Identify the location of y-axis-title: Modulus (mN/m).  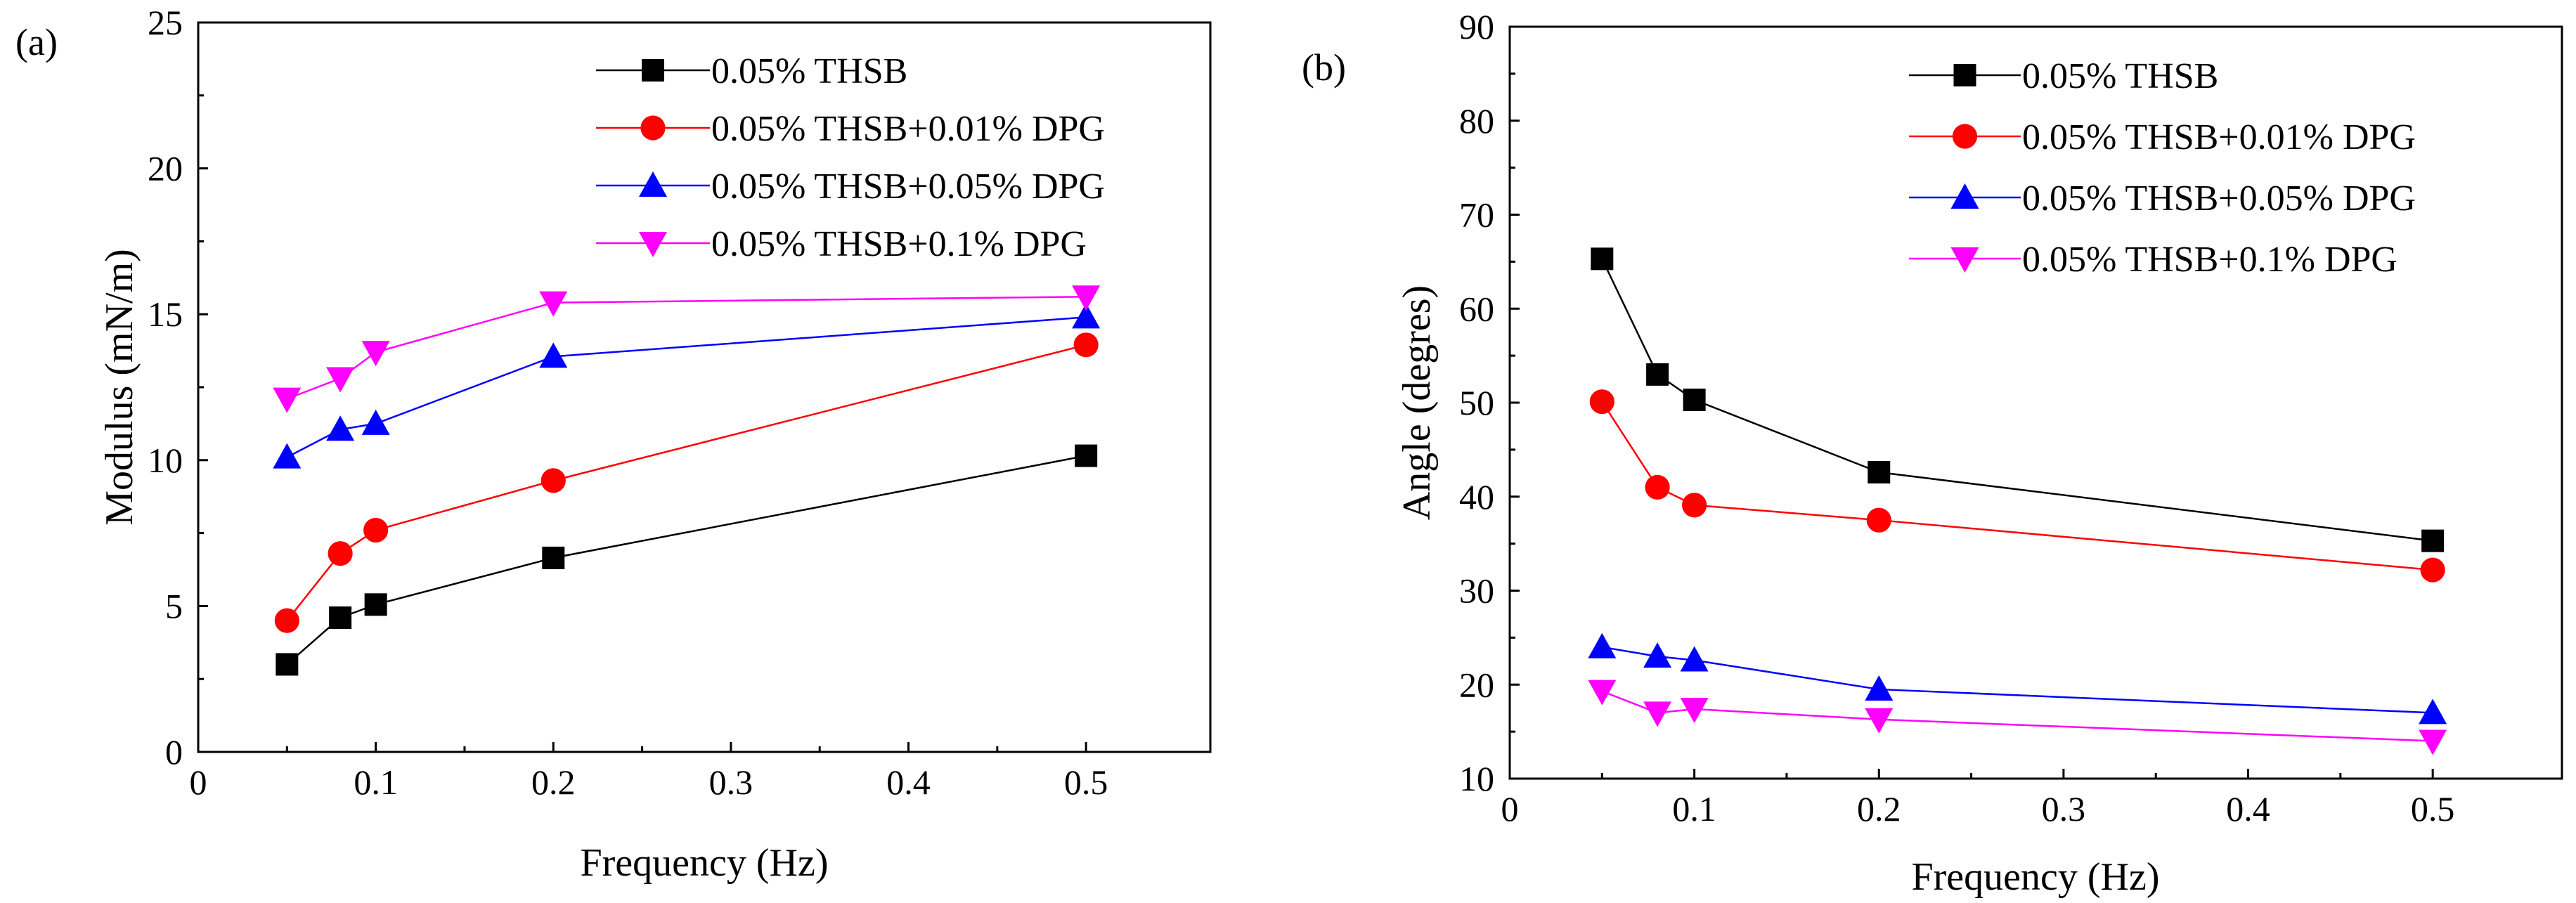
(120, 387).